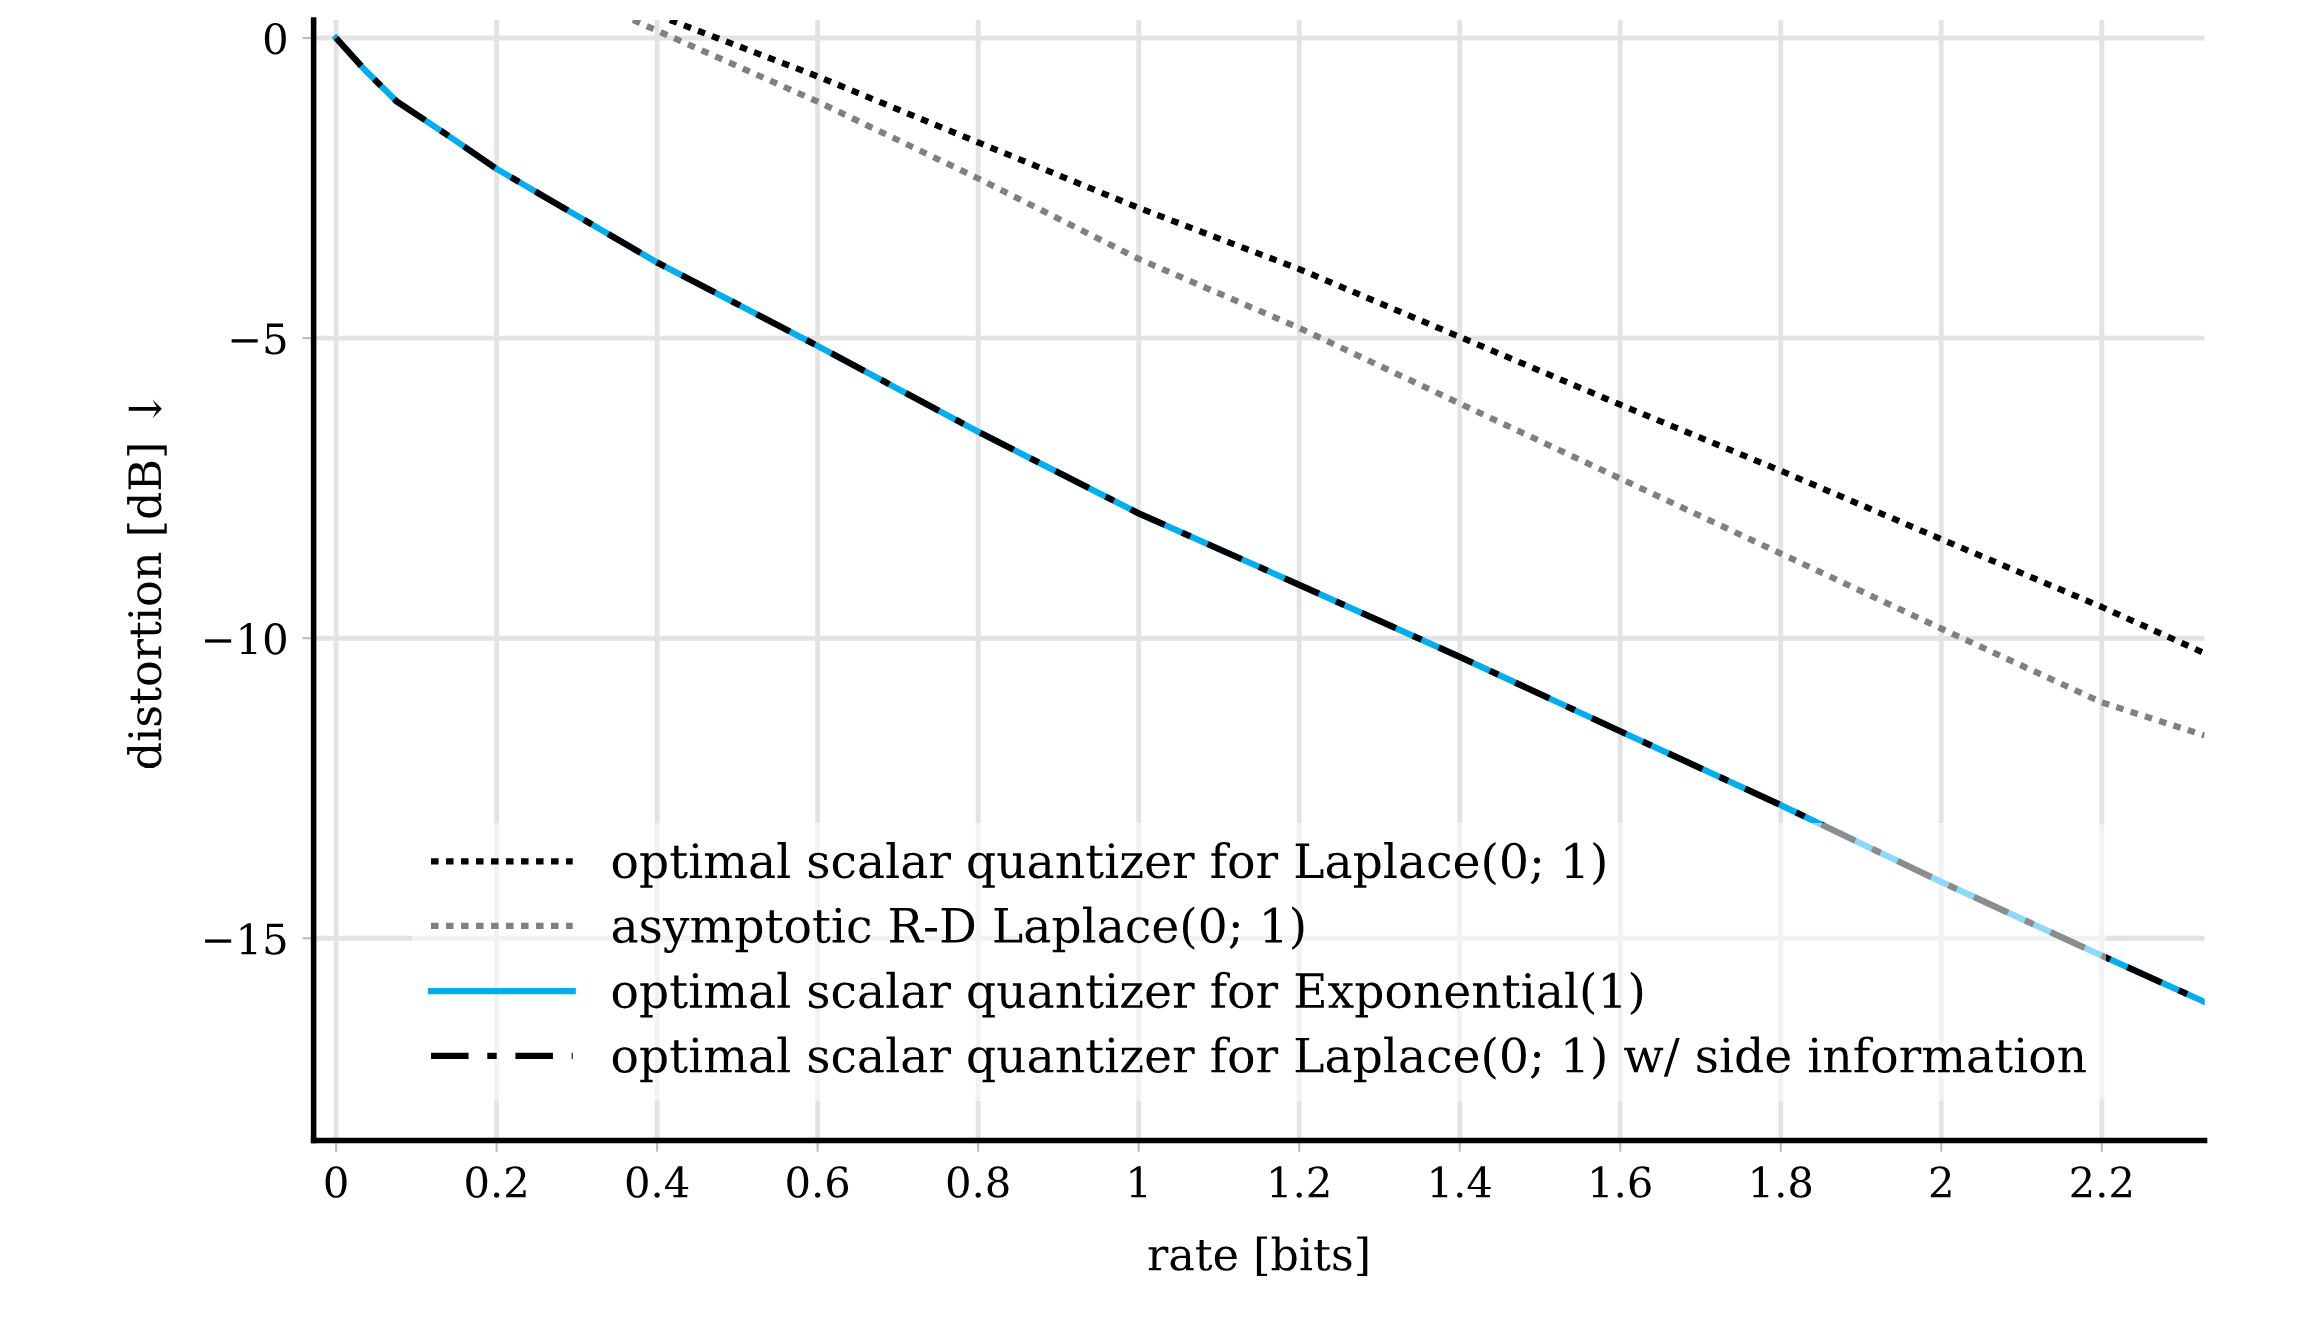 The height and width of the screenshot is (1334, 2306). What do you see at coordinates (245, 939) in the screenshot?
I see `y-tick-label: −15` at bounding box center [245, 939].